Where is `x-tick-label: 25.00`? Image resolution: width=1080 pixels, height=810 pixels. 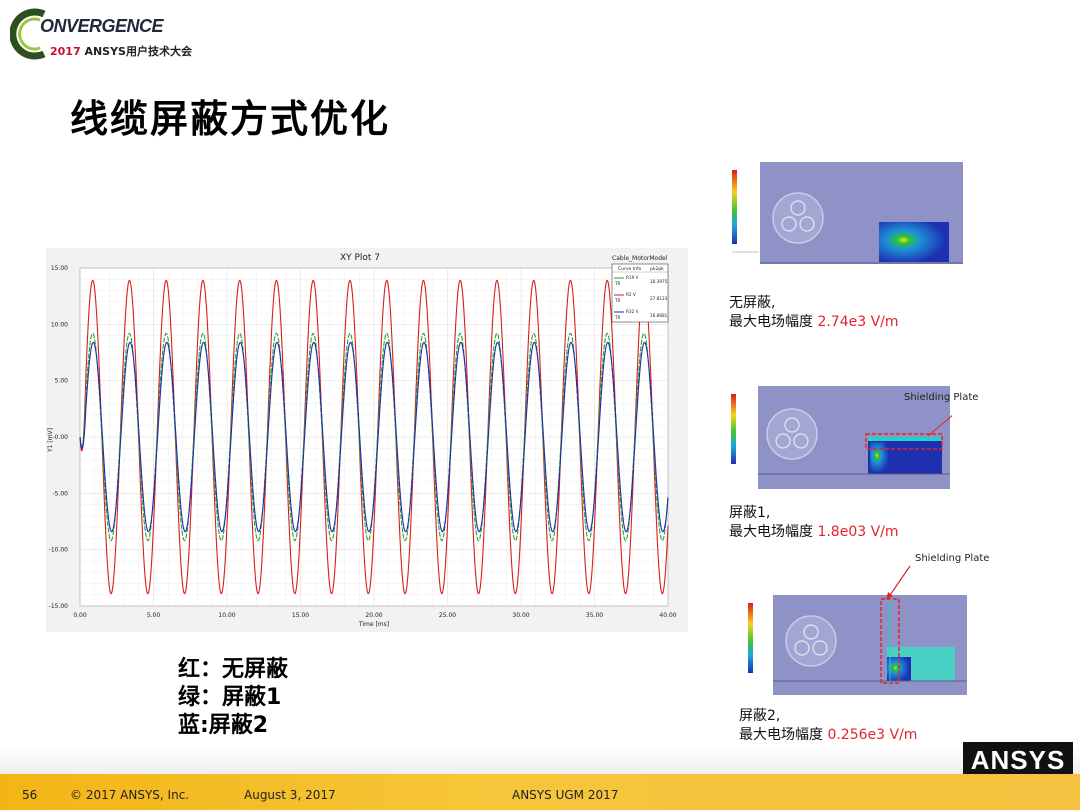
x-tick-label: 25.00 is located at coordinates (447, 615).